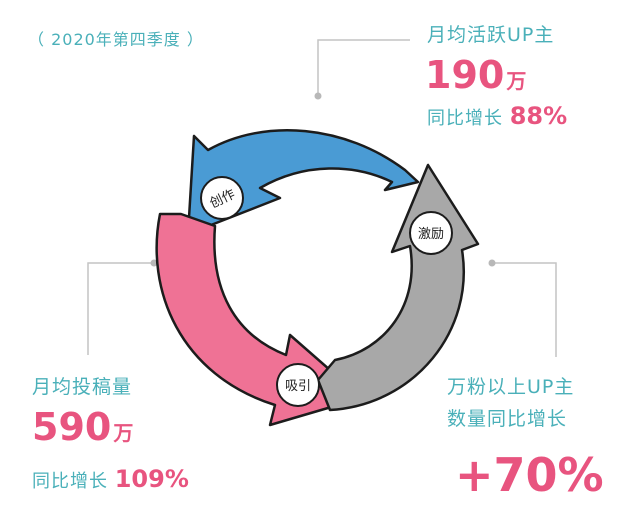 The image size is (640, 526). What do you see at coordinates (491, 35) in the screenshot?
I see `top-right-label: 月均活跃UP主` at bounding box center [491, 35].